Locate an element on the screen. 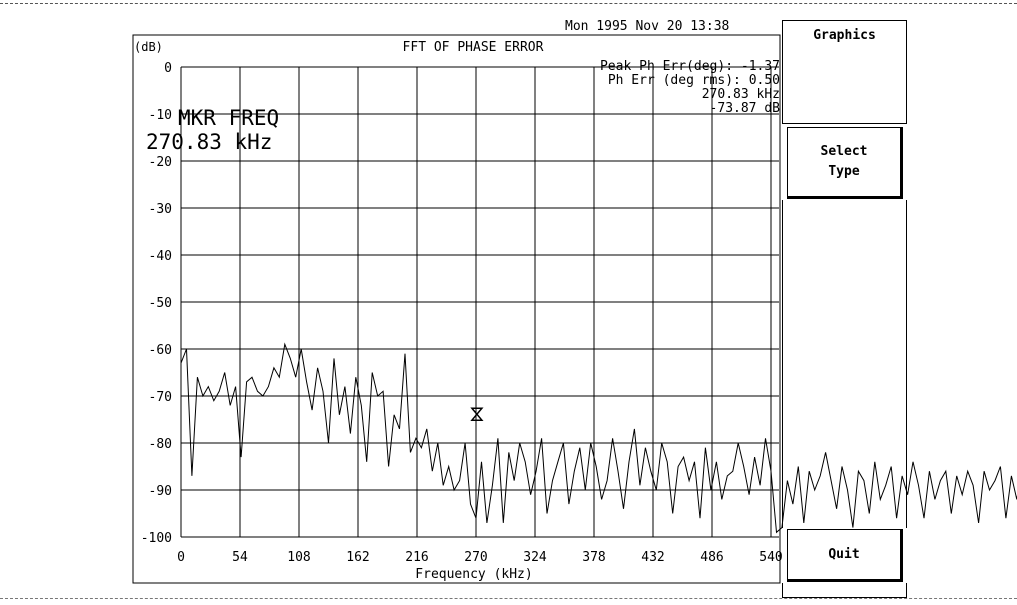 Image resolution: width=1017 pixels, height=605 pixels. y-tick-label: -30 is located at coordinates (160, 209).